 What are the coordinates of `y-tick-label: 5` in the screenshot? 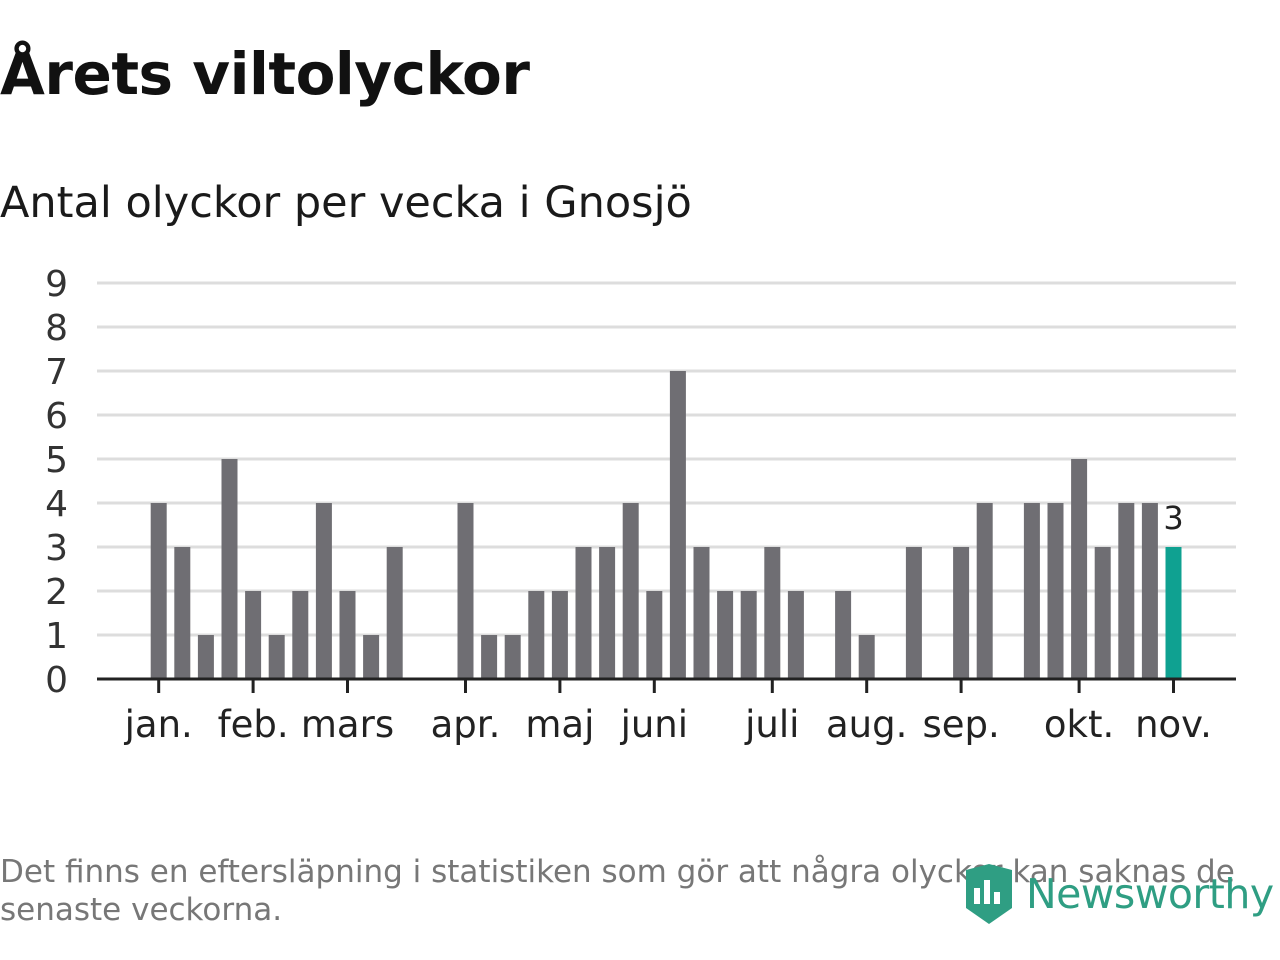 It's located at (56, 460).